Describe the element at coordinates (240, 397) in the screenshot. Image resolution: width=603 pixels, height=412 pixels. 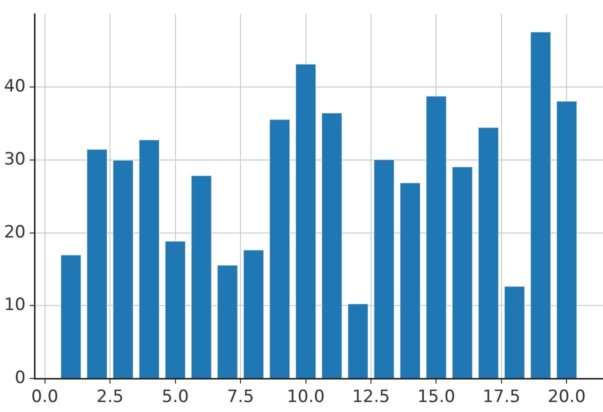
I see `x-tick-label: 7.5` at that location.